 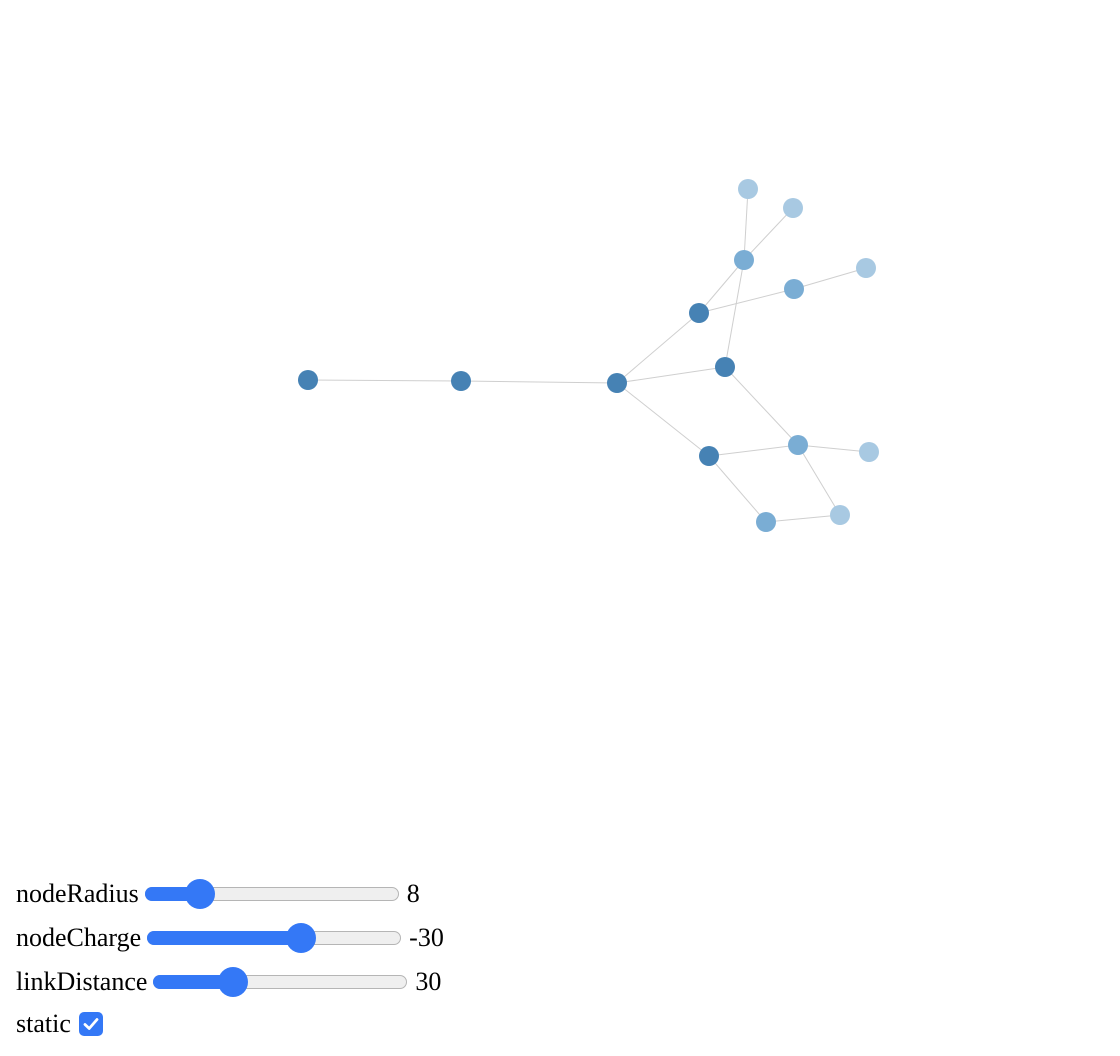 I want to click on node-radius-slider, so click(x=271, y=894).